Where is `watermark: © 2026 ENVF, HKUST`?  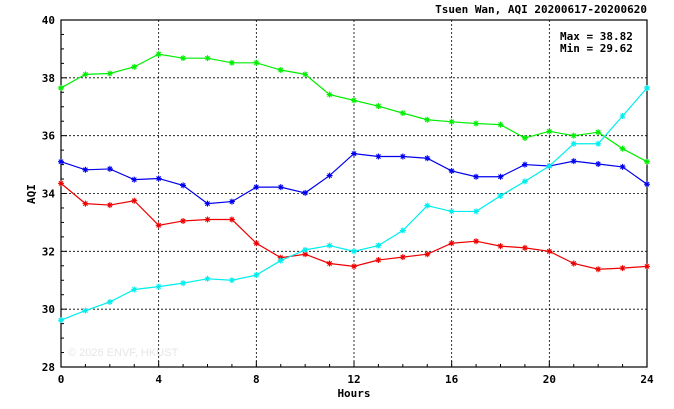
watermark: © 2026 ENVF, HKUST is located at coordinates (123, 353).